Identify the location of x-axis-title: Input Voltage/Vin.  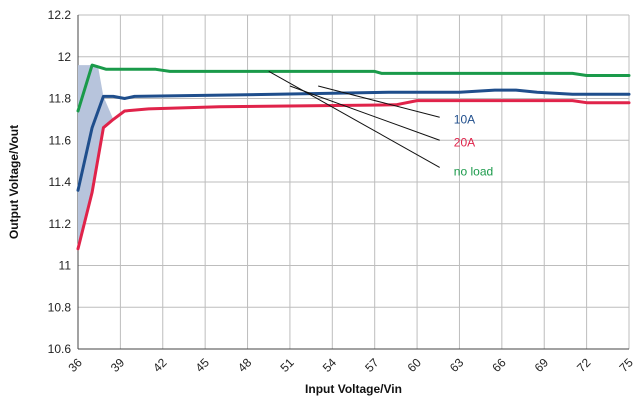
(353, 389).